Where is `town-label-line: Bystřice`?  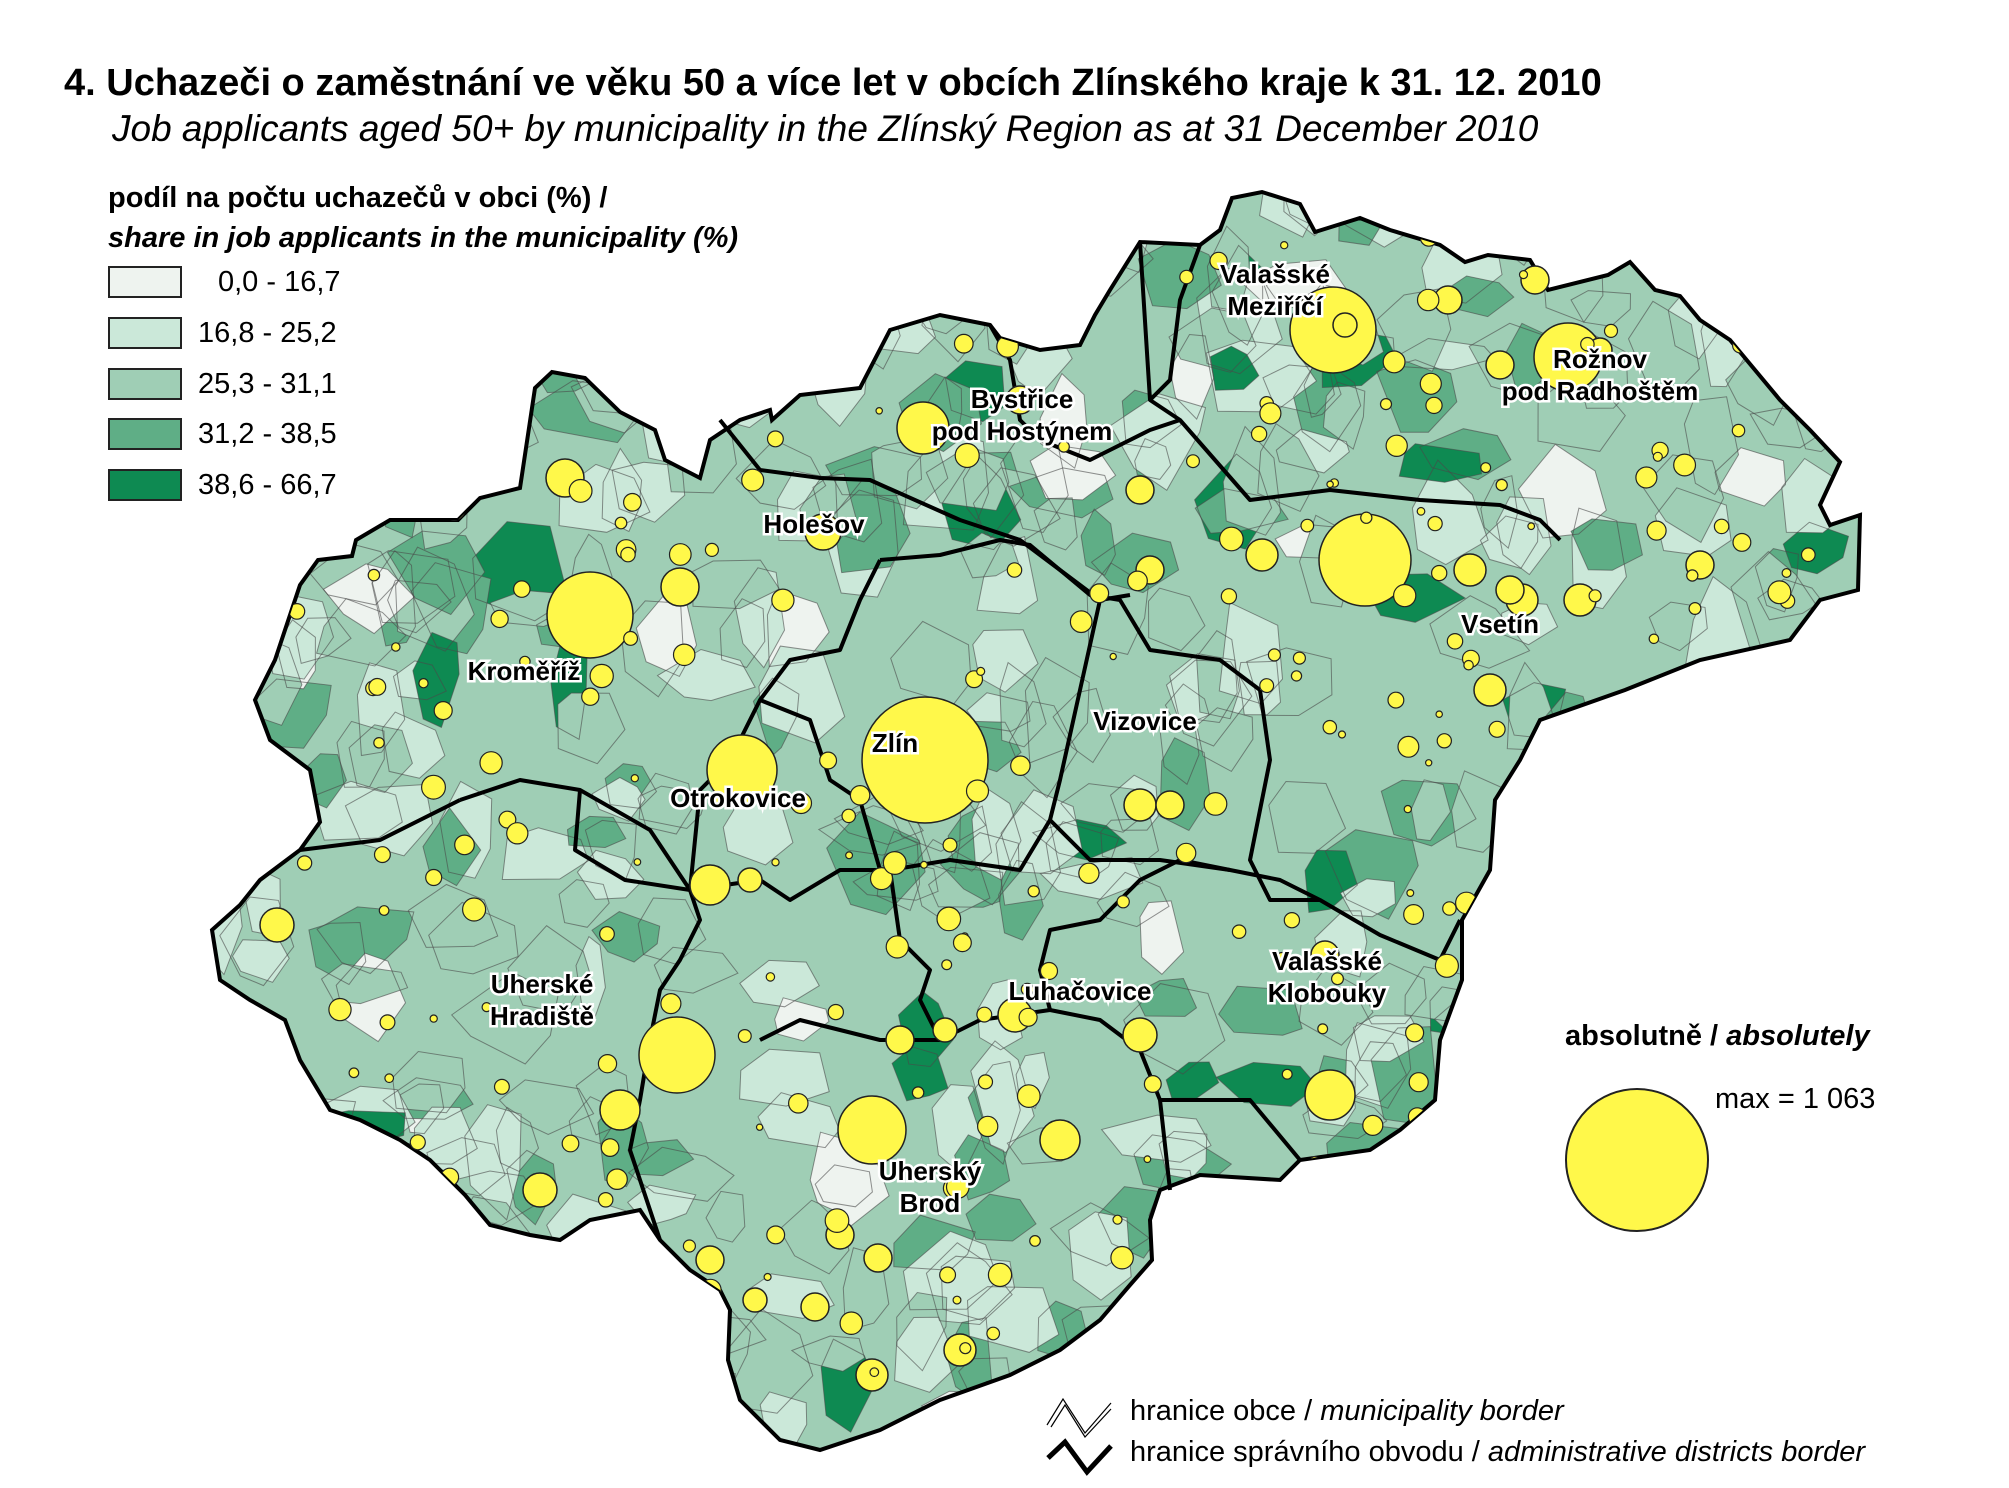
town-label-line: Bystřice is located at coordinates (1022, 399).